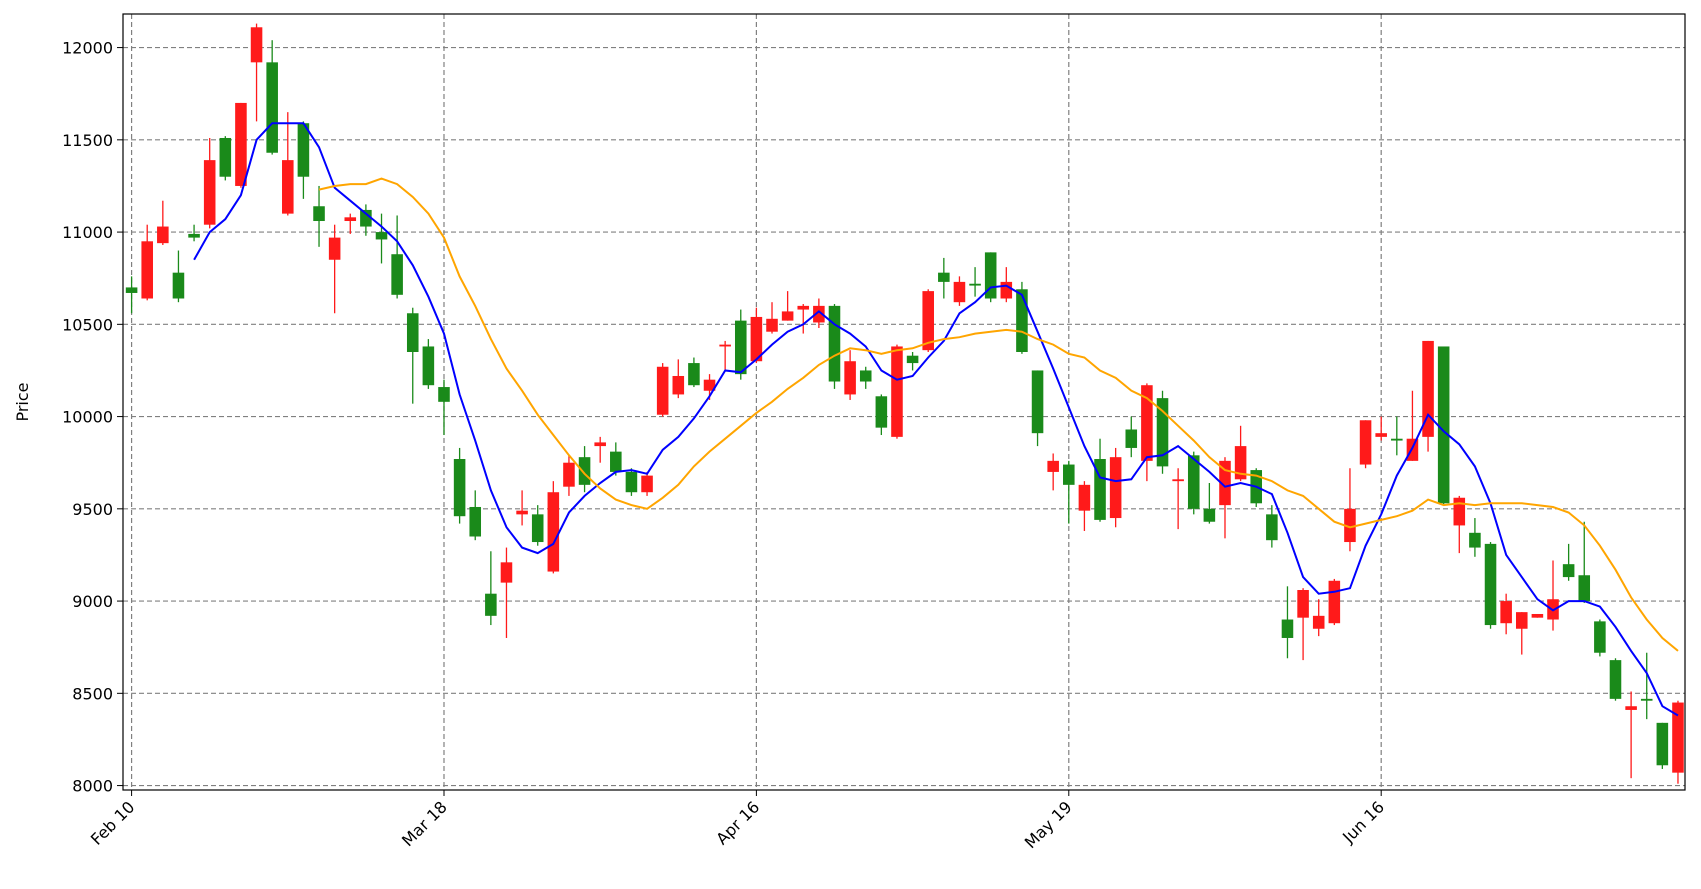 This screenshot has width=1701, height=889. I want to click on x-tick-label: Mar 18, so click(424, 823).